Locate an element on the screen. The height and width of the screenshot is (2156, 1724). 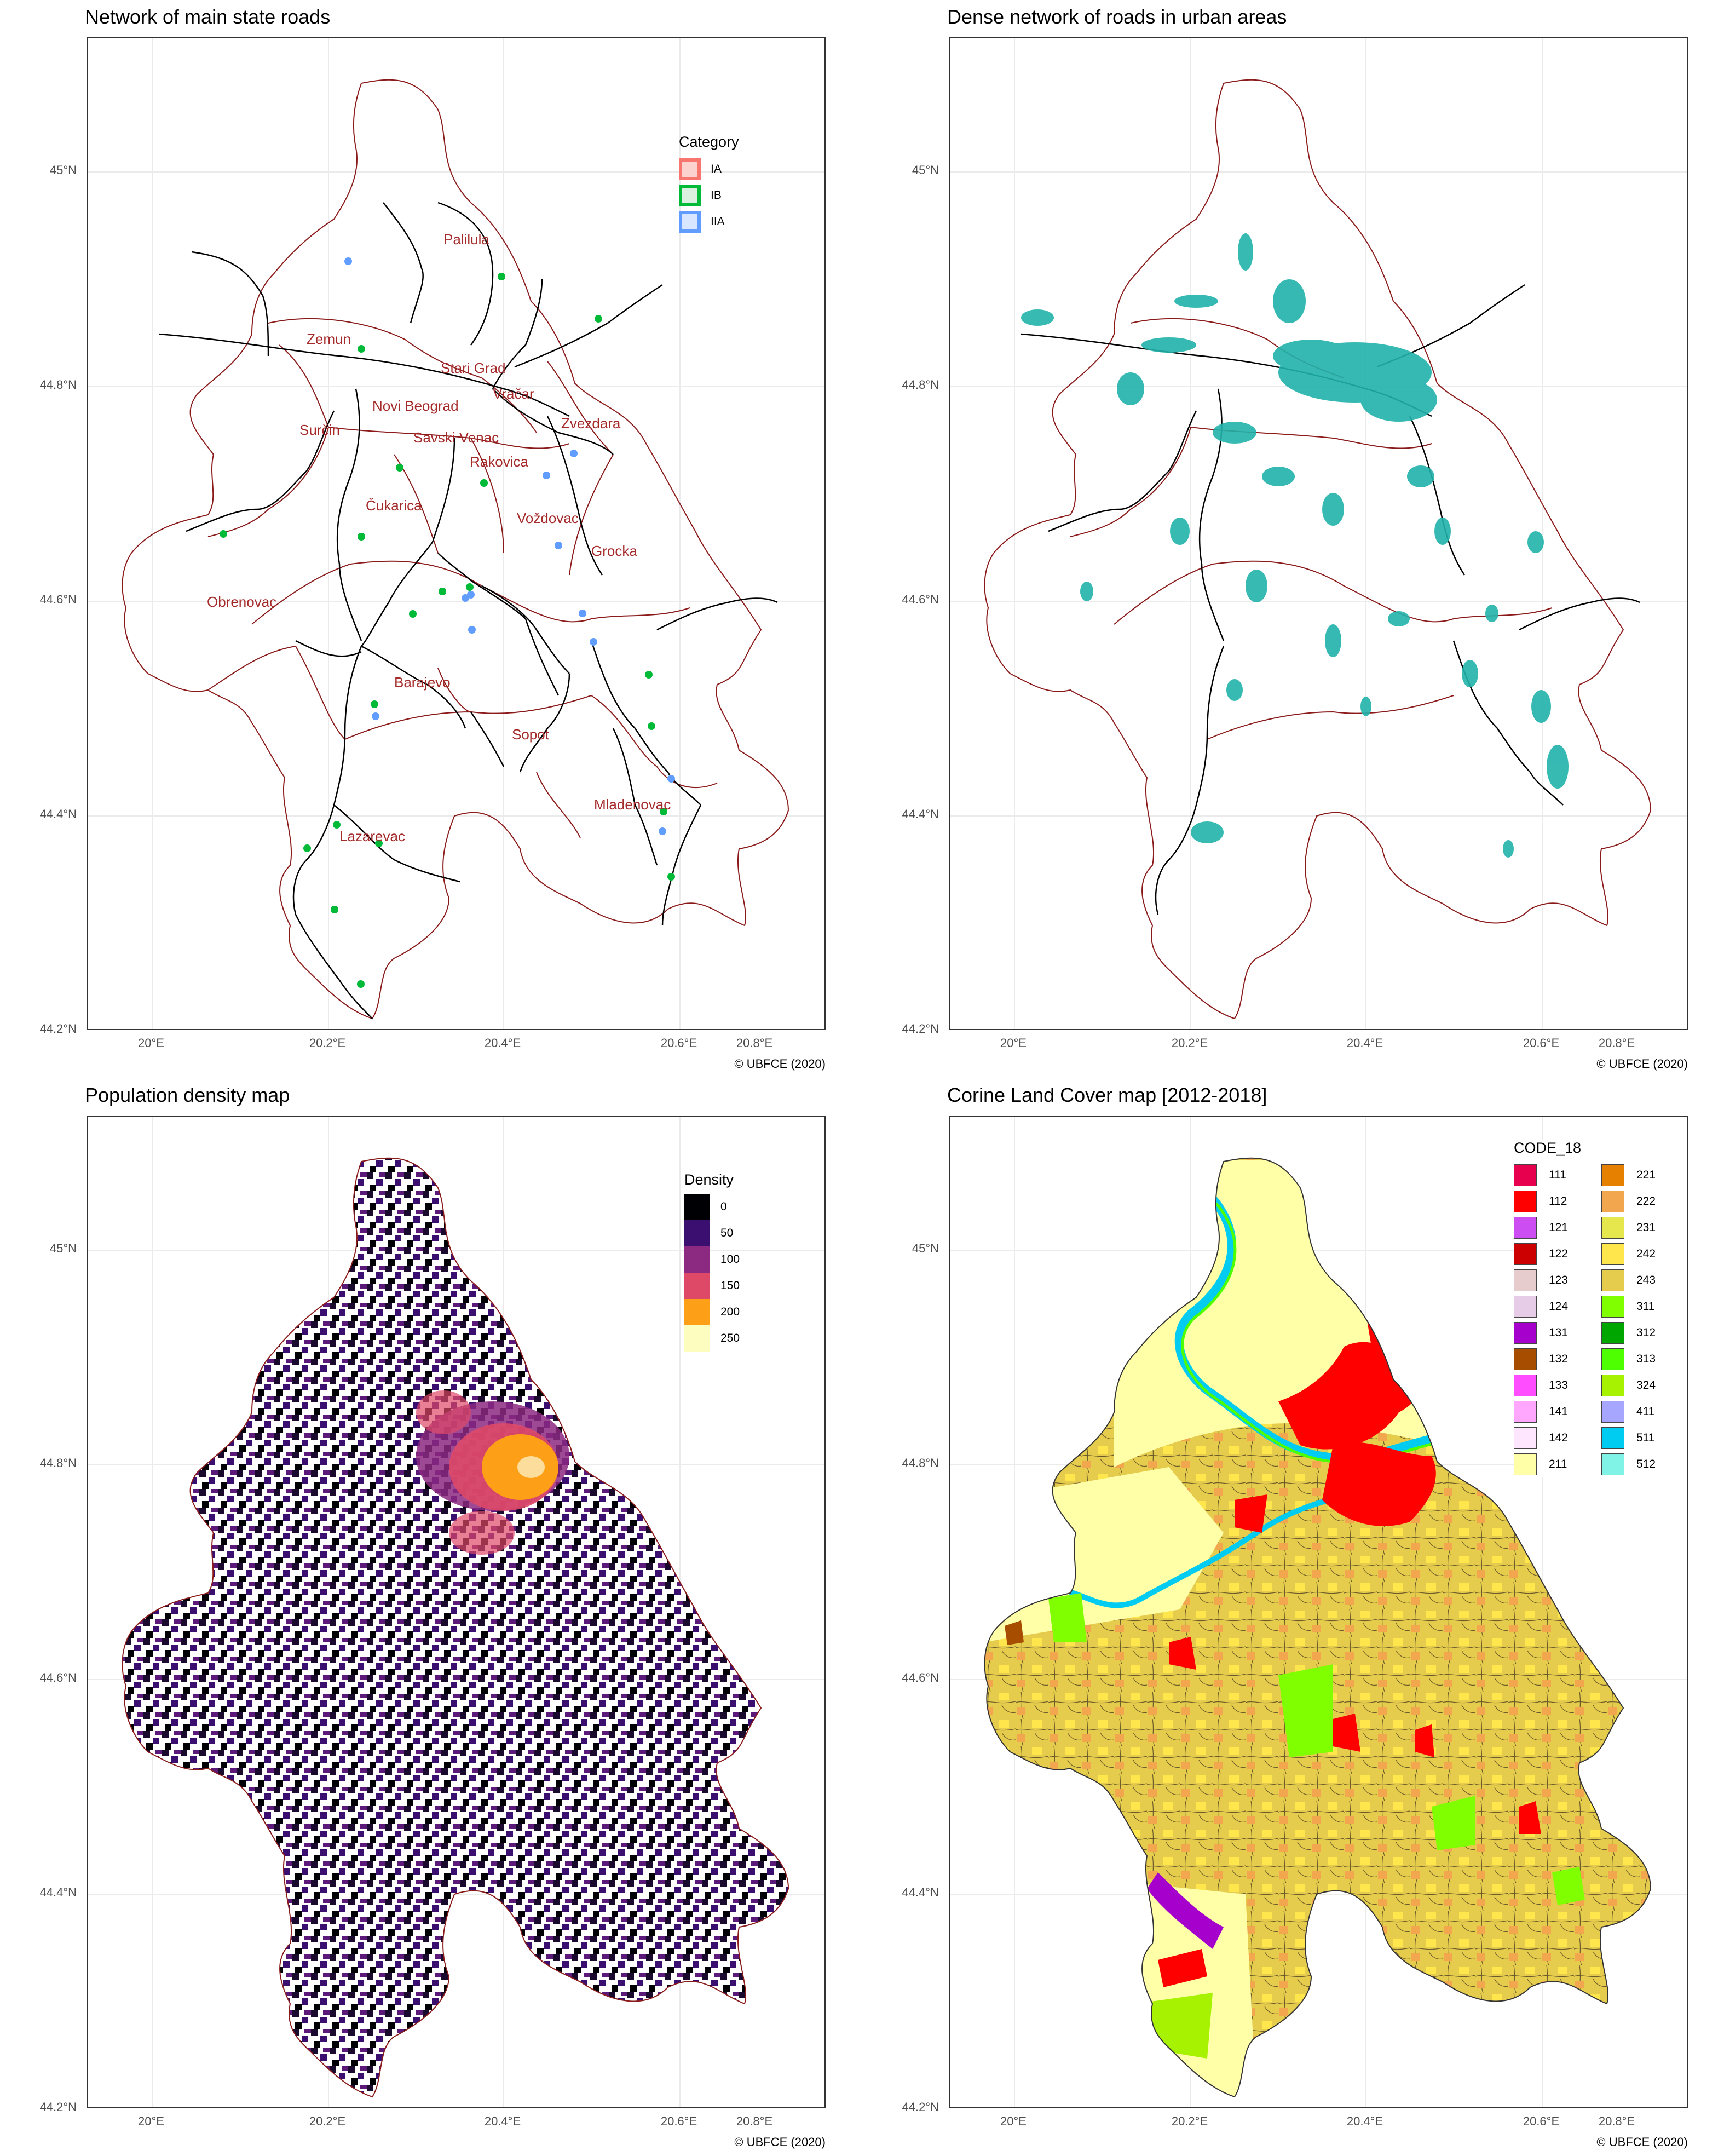
panel-title: Population density map is located at coordinates (188, 1095).